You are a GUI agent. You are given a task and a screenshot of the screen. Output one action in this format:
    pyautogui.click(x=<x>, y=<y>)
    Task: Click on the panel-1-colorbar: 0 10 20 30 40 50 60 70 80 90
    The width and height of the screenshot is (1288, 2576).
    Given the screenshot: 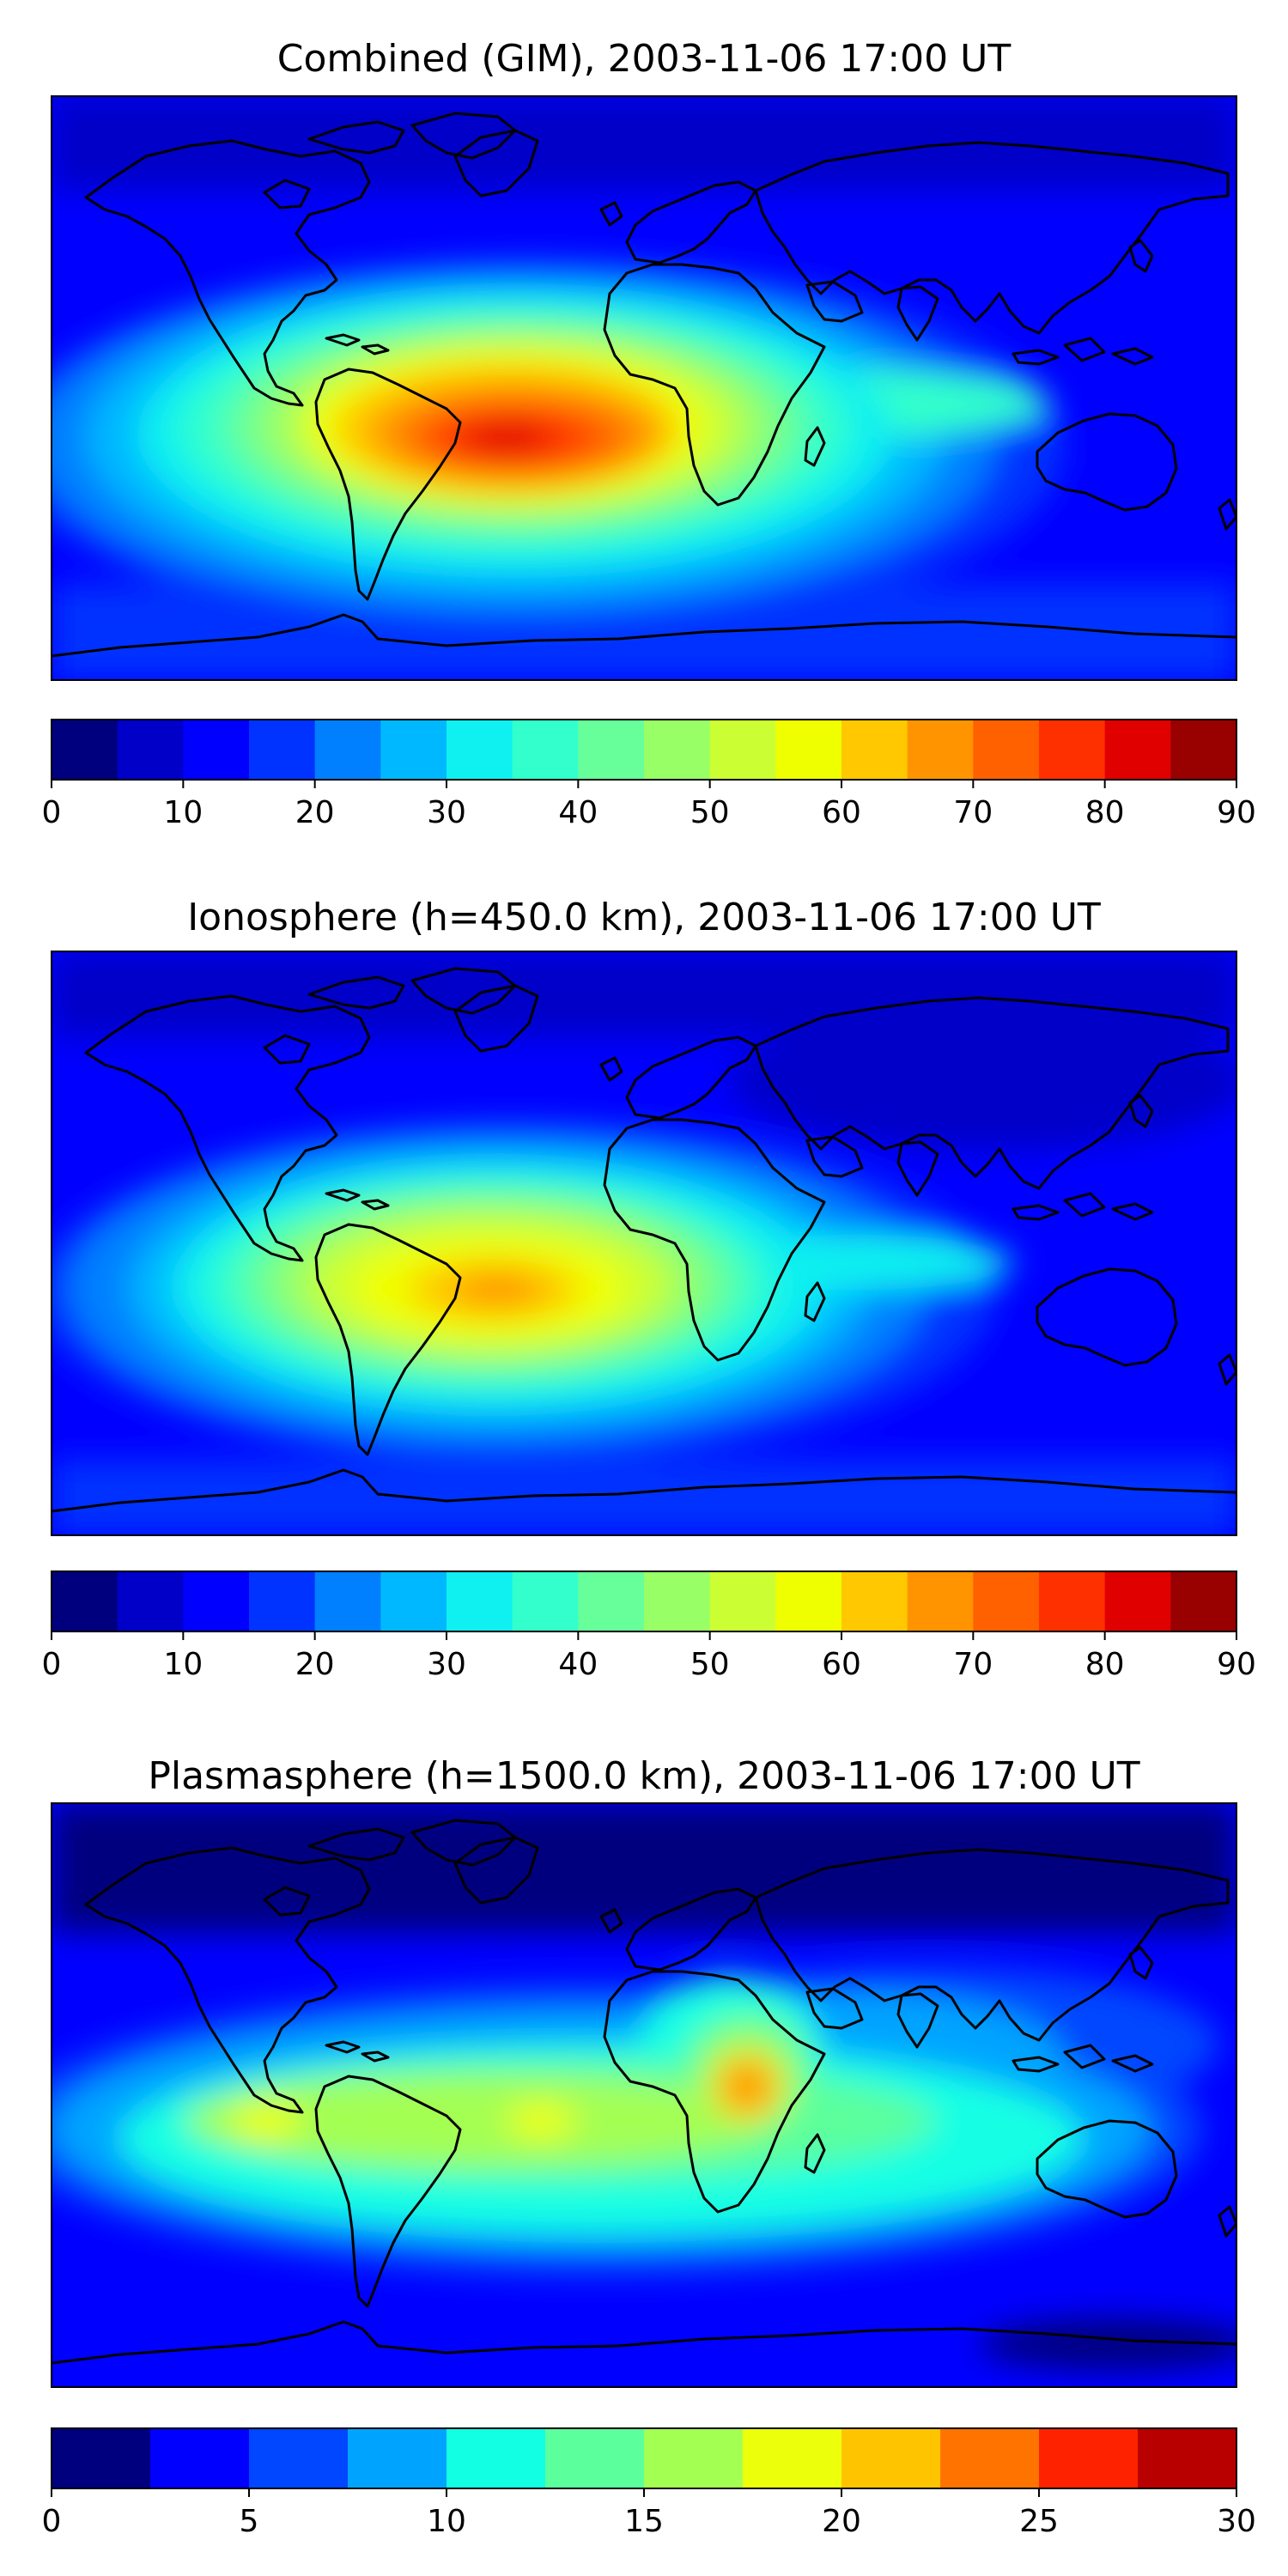 What is the action you would take?
    pyautogui.click(x=649, y=775)
    